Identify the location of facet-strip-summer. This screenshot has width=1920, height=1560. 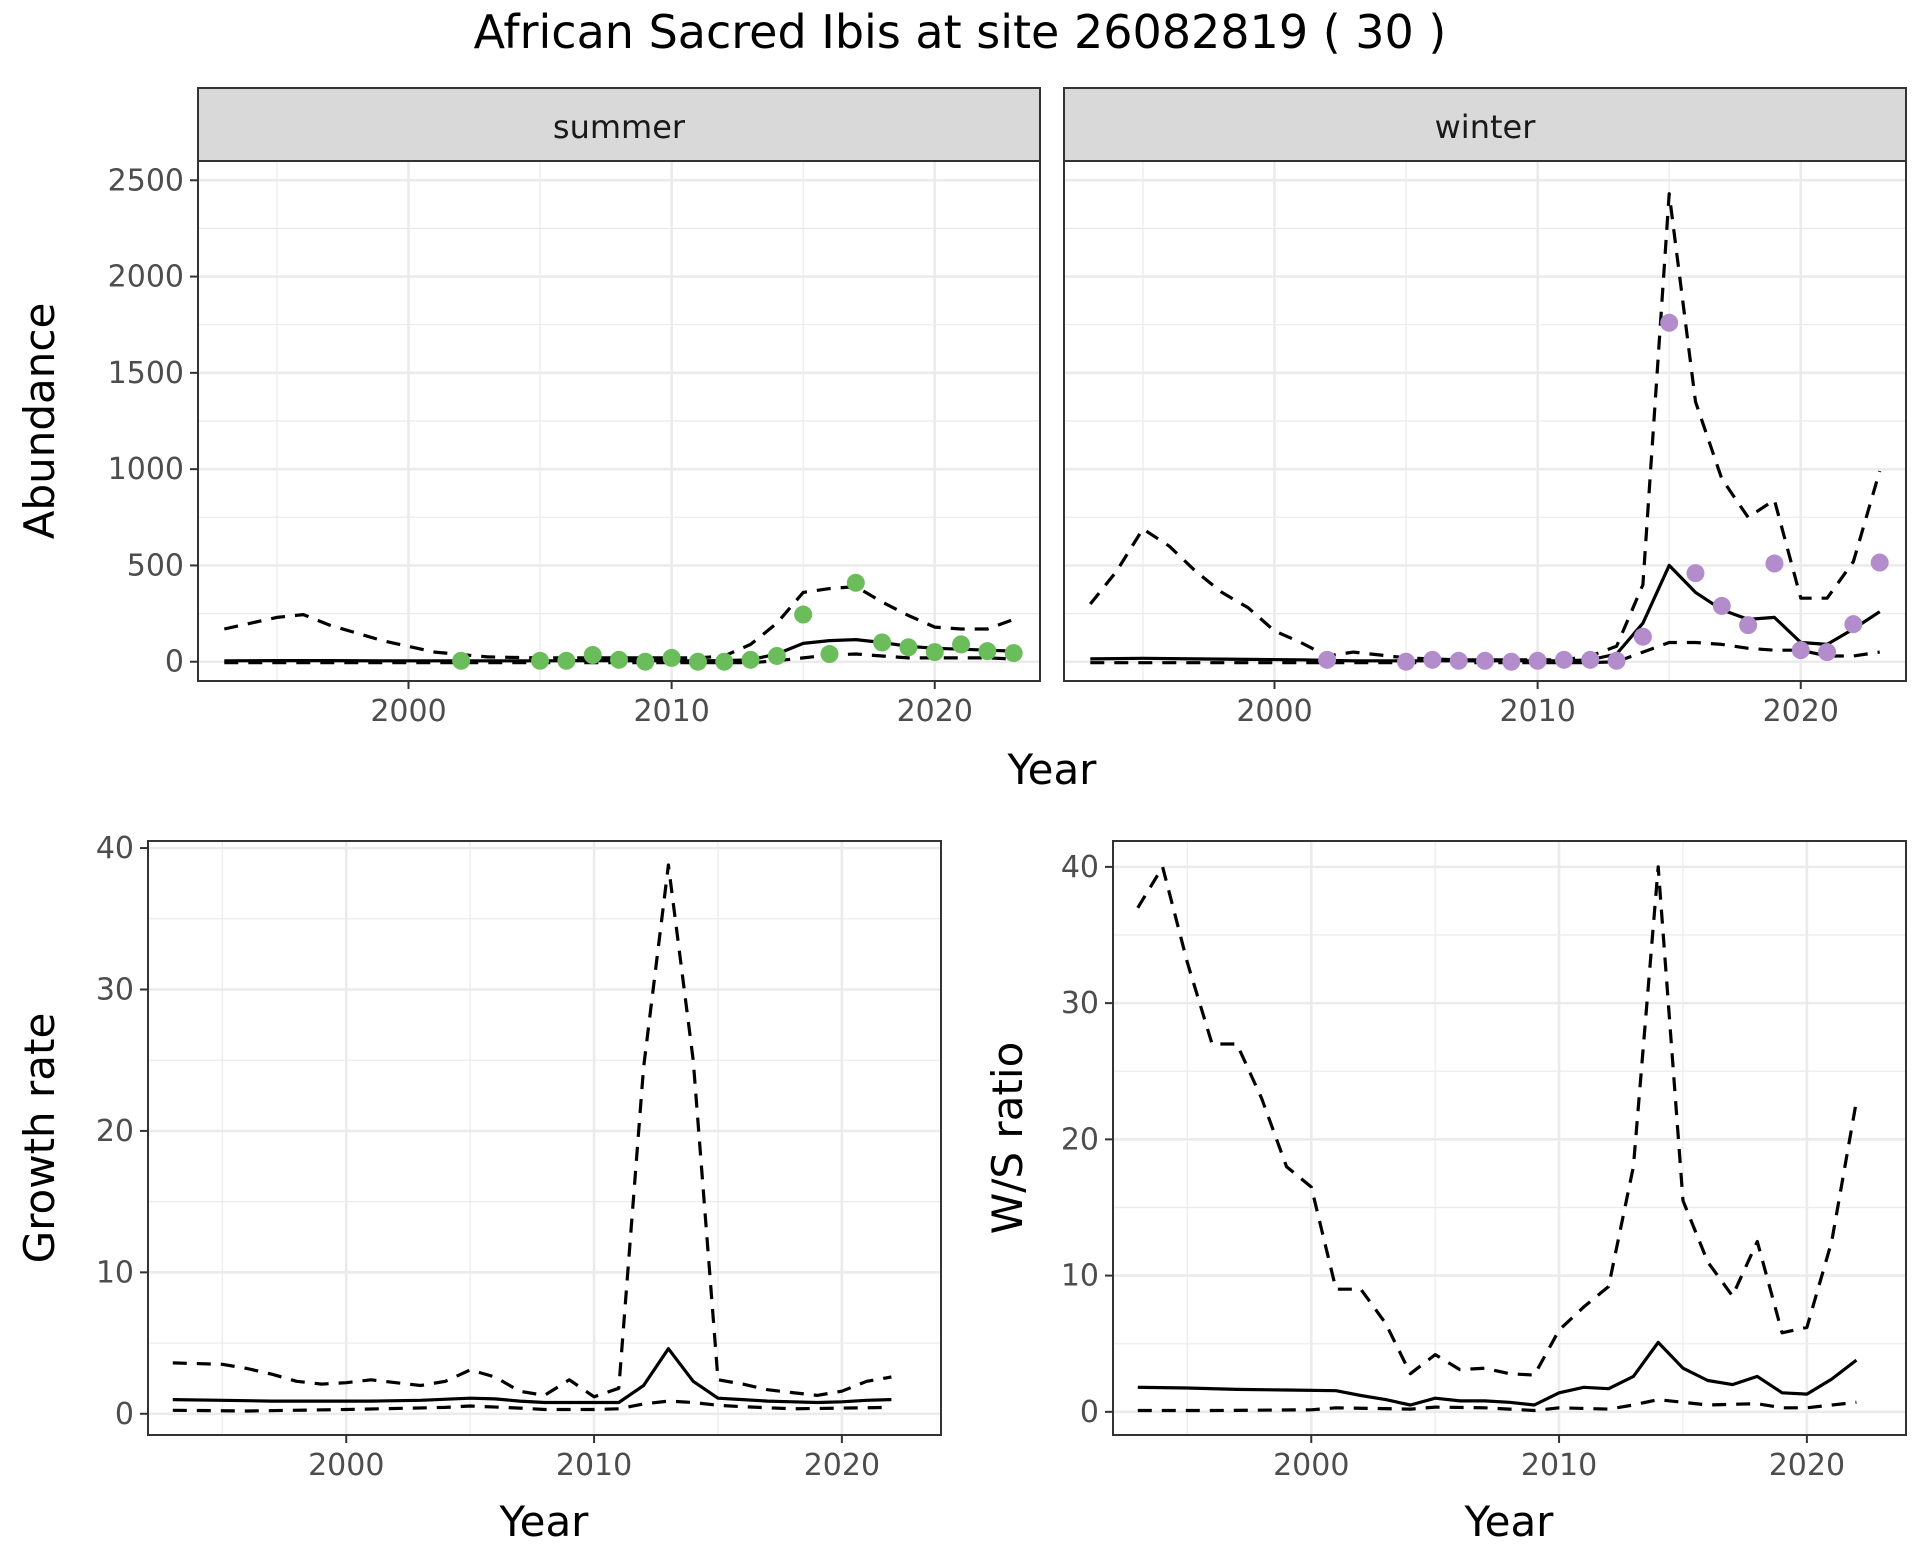
(619, 124).